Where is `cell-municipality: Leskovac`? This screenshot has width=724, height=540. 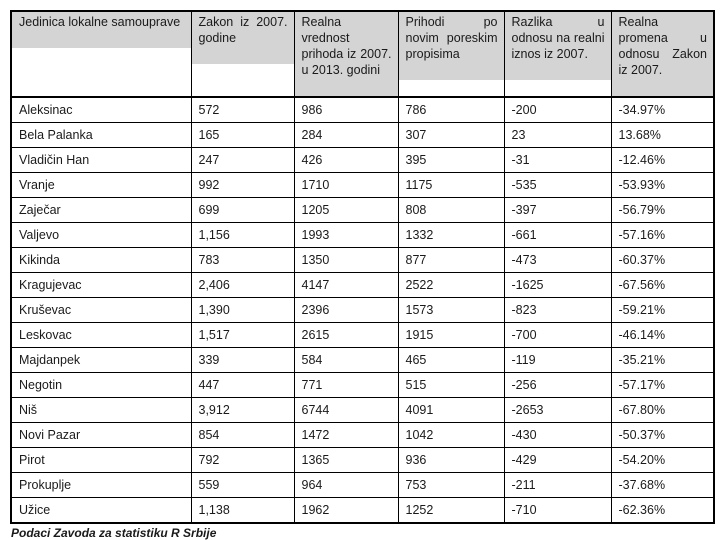 cell-municipality: Leskovac is located at coordinates (101, 335).